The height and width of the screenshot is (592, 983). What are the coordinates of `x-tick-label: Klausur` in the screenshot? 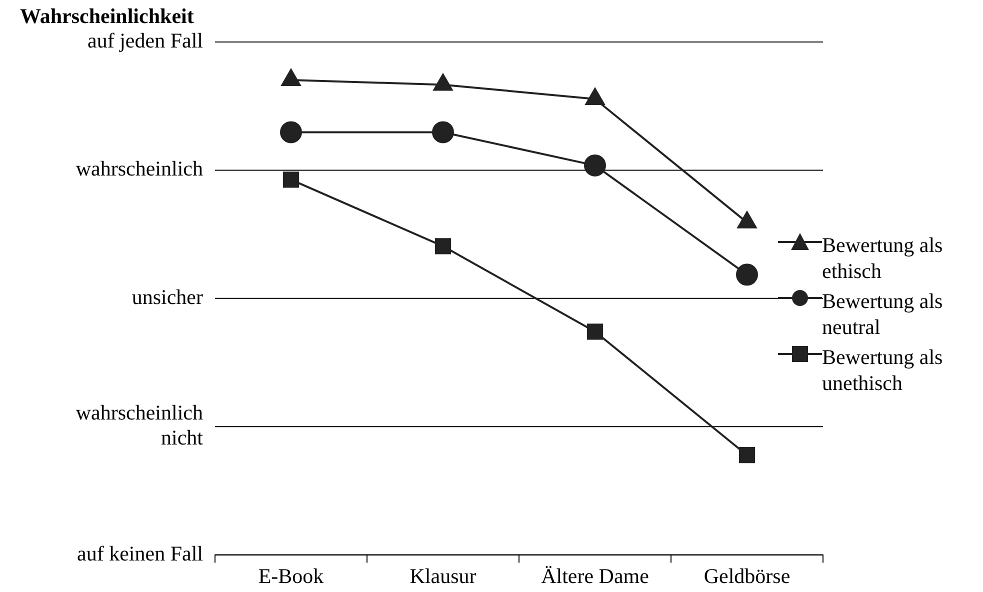 It's located at (443, 576).